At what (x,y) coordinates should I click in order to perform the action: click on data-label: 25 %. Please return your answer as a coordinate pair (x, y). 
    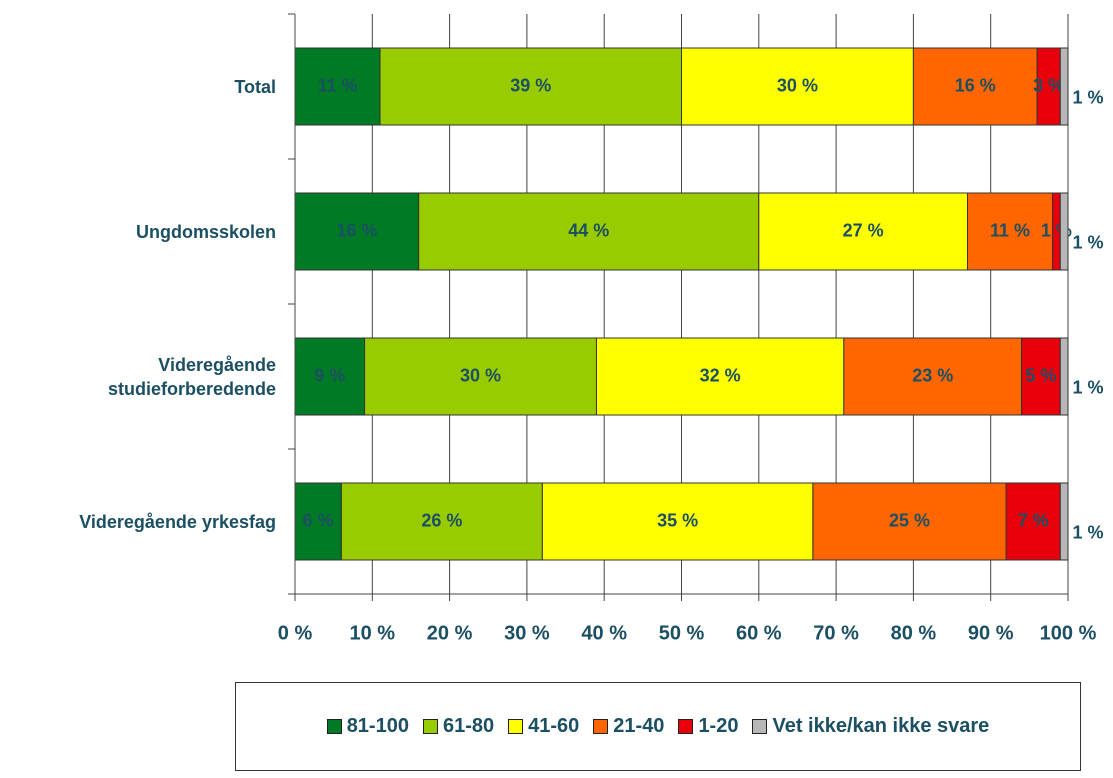
    Looking at the image, I should click on (909, 520).